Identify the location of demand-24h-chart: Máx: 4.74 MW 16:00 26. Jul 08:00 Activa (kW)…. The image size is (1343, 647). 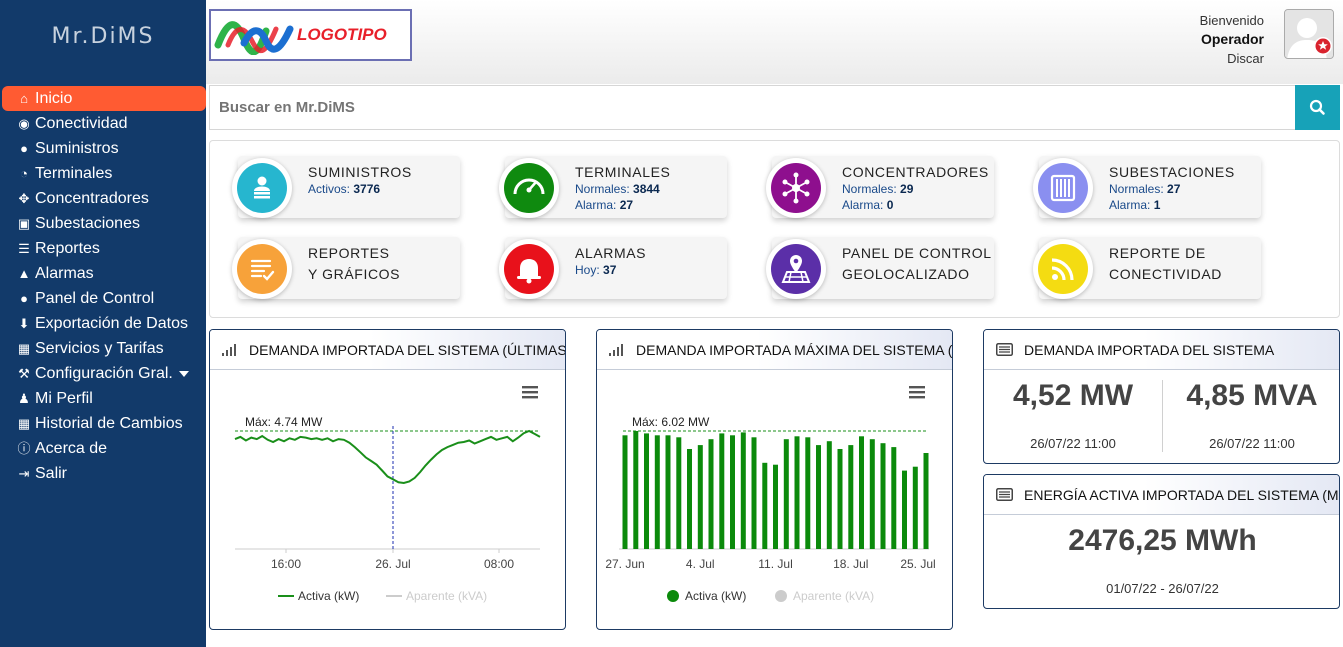
(387, 494).